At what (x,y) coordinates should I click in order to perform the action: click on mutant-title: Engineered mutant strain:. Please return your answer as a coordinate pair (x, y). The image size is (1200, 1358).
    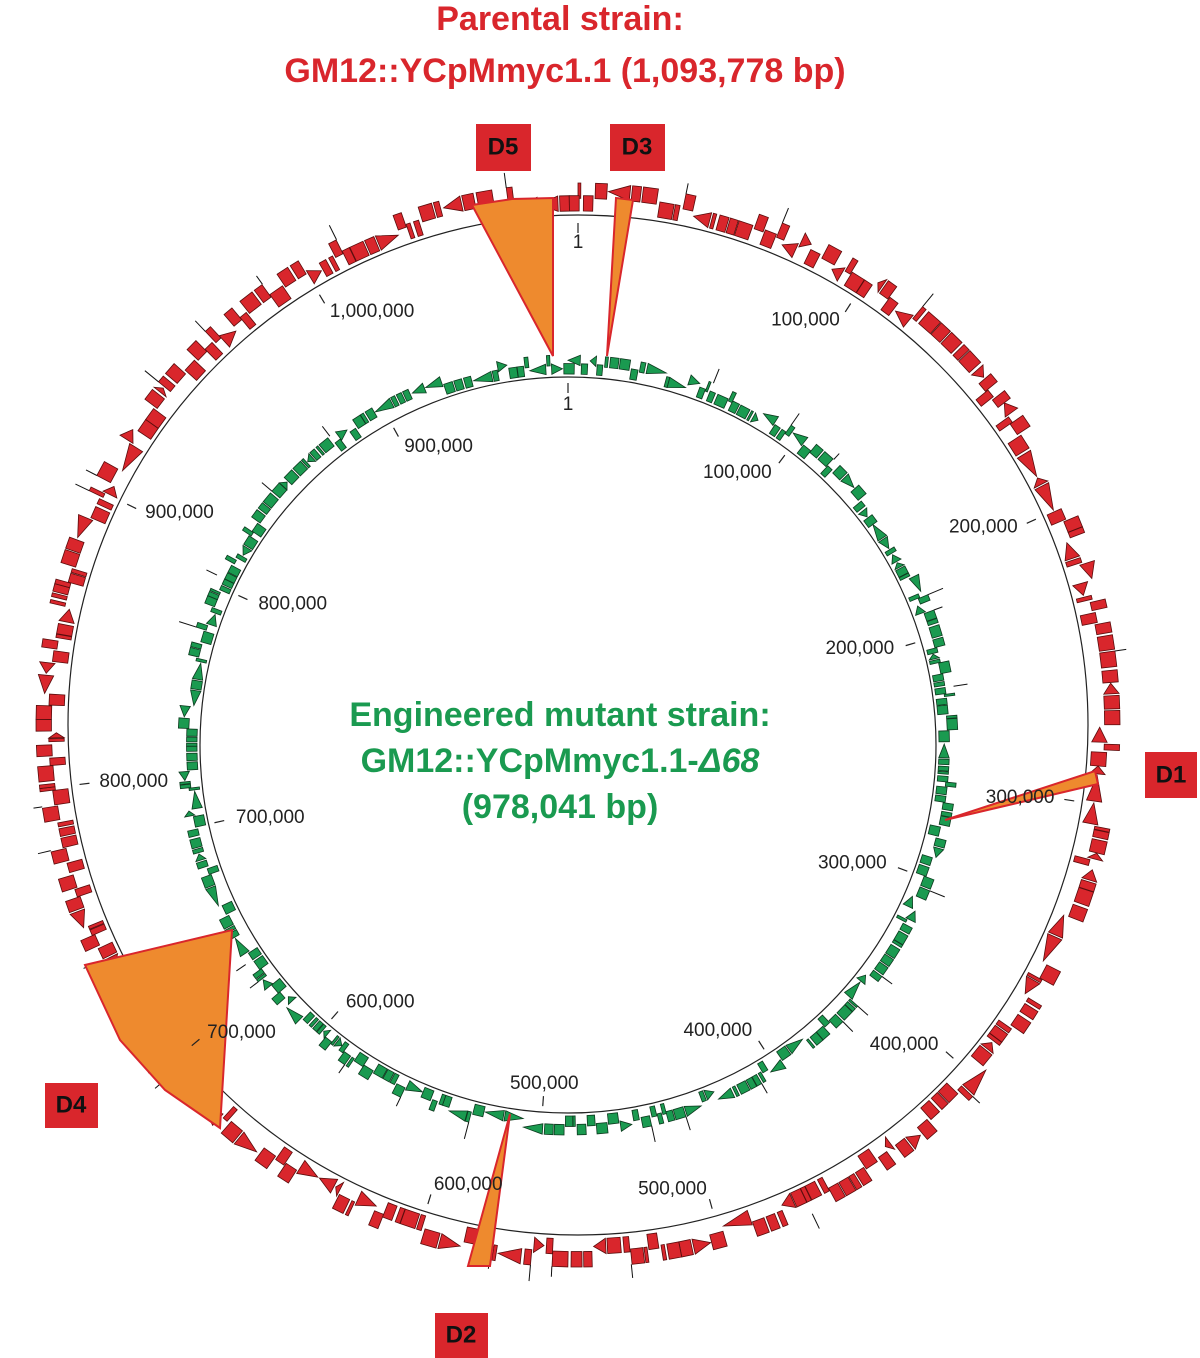
    Looking at the image, I should click on (559, 715).